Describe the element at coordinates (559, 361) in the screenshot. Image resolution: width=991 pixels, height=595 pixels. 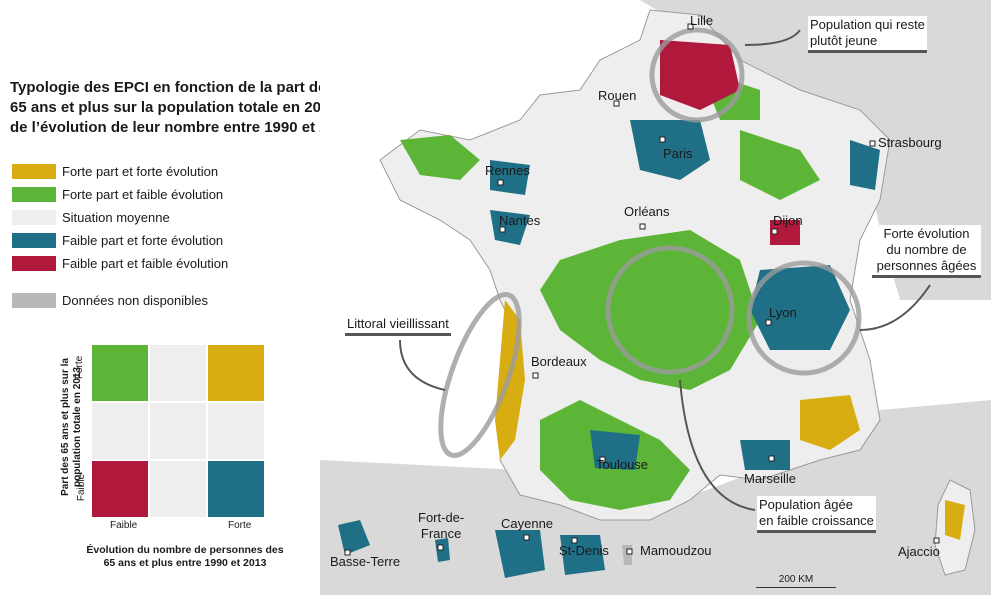
I see `city-label-bordeaux: Bordeaux` at that location.